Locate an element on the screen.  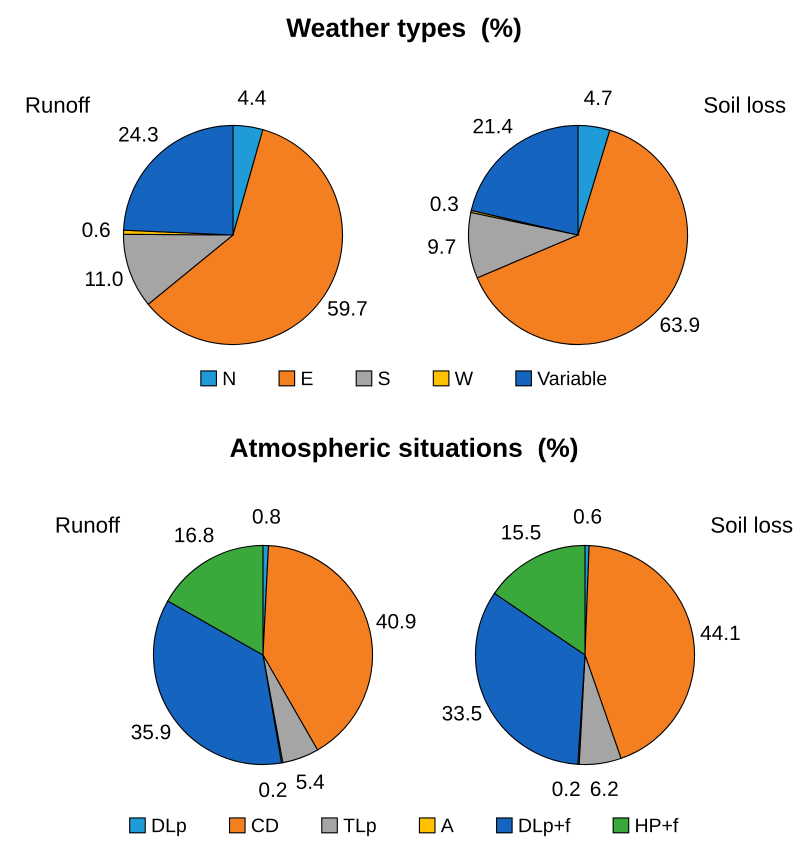
data-label: 35.9 is located at coordinates (151, 732).